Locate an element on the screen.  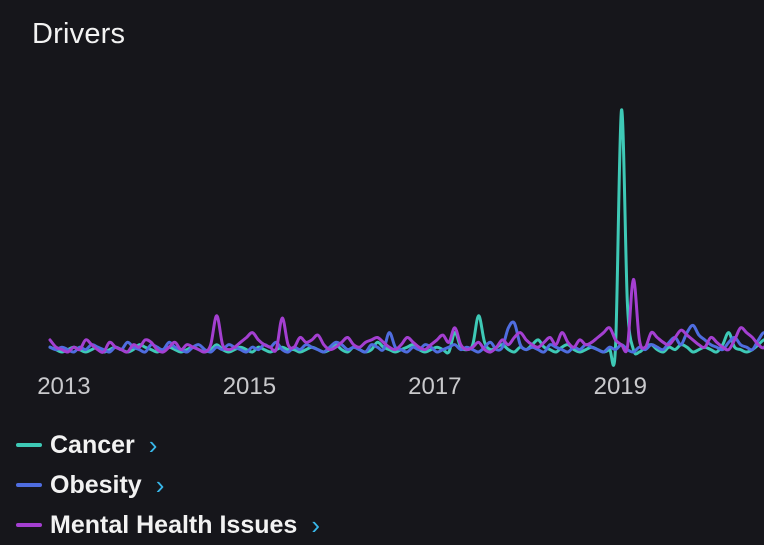
legend-swatch-mental-health is located at coordinates (29, 525).